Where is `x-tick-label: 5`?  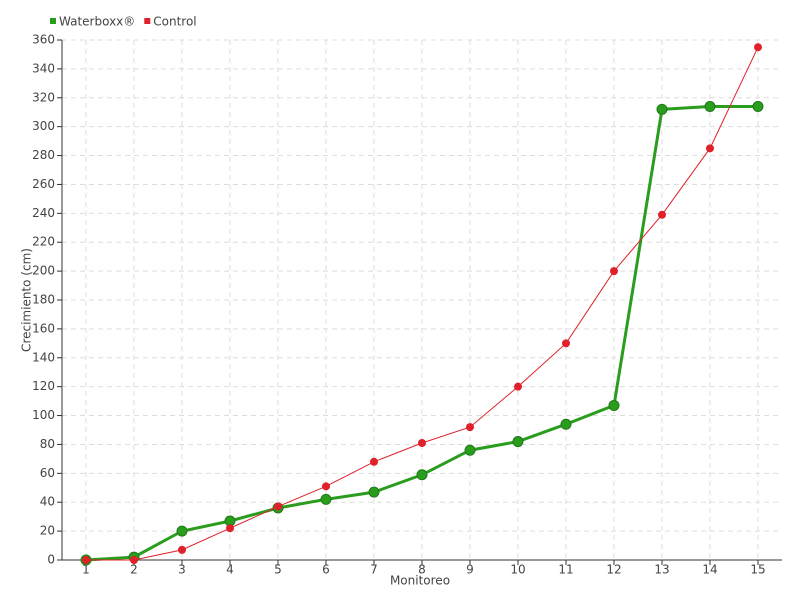 x-tick-label: 5 is located at coordinates (278, 570).